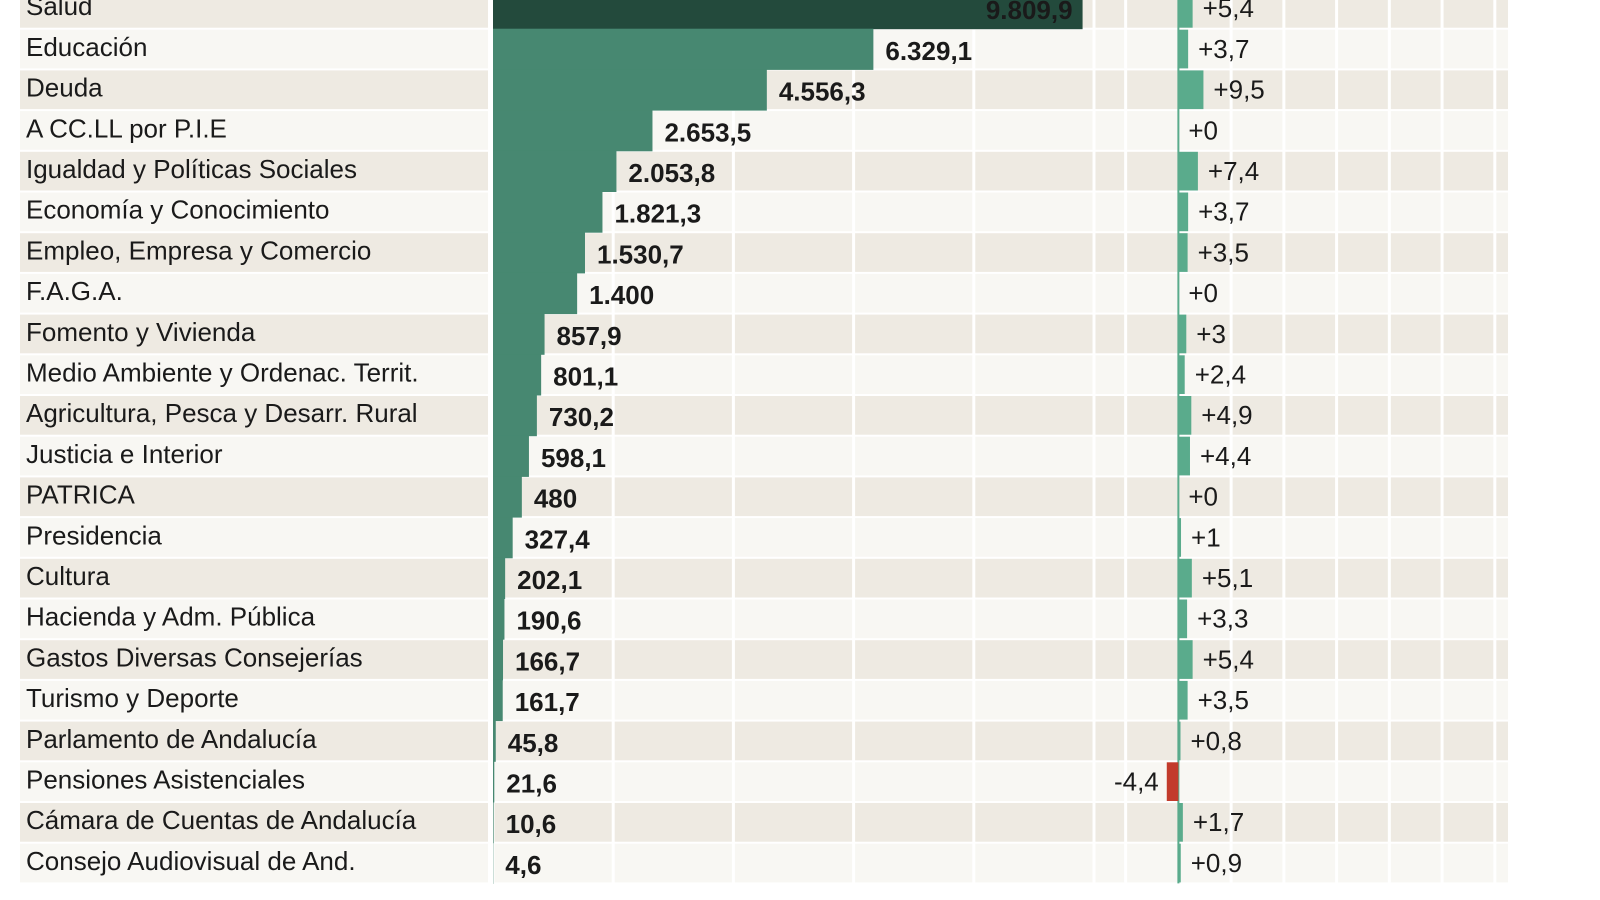 This screenshot has width=1600, height=900. What do you see at coordinates (589, 336) in the screenshot?
I see `value-label: 857,9` at bounding box center [589, 336].